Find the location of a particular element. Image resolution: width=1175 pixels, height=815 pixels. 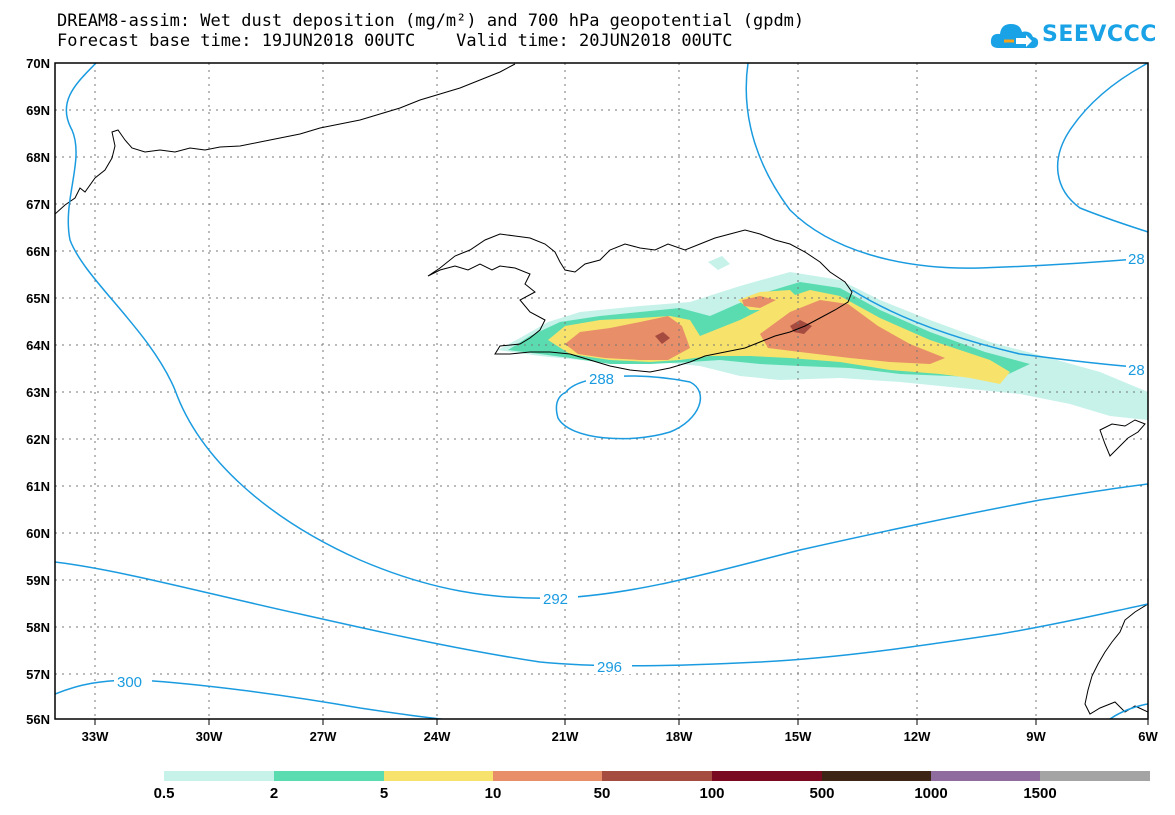

contour-28-top is located at coordinates (946, 166).